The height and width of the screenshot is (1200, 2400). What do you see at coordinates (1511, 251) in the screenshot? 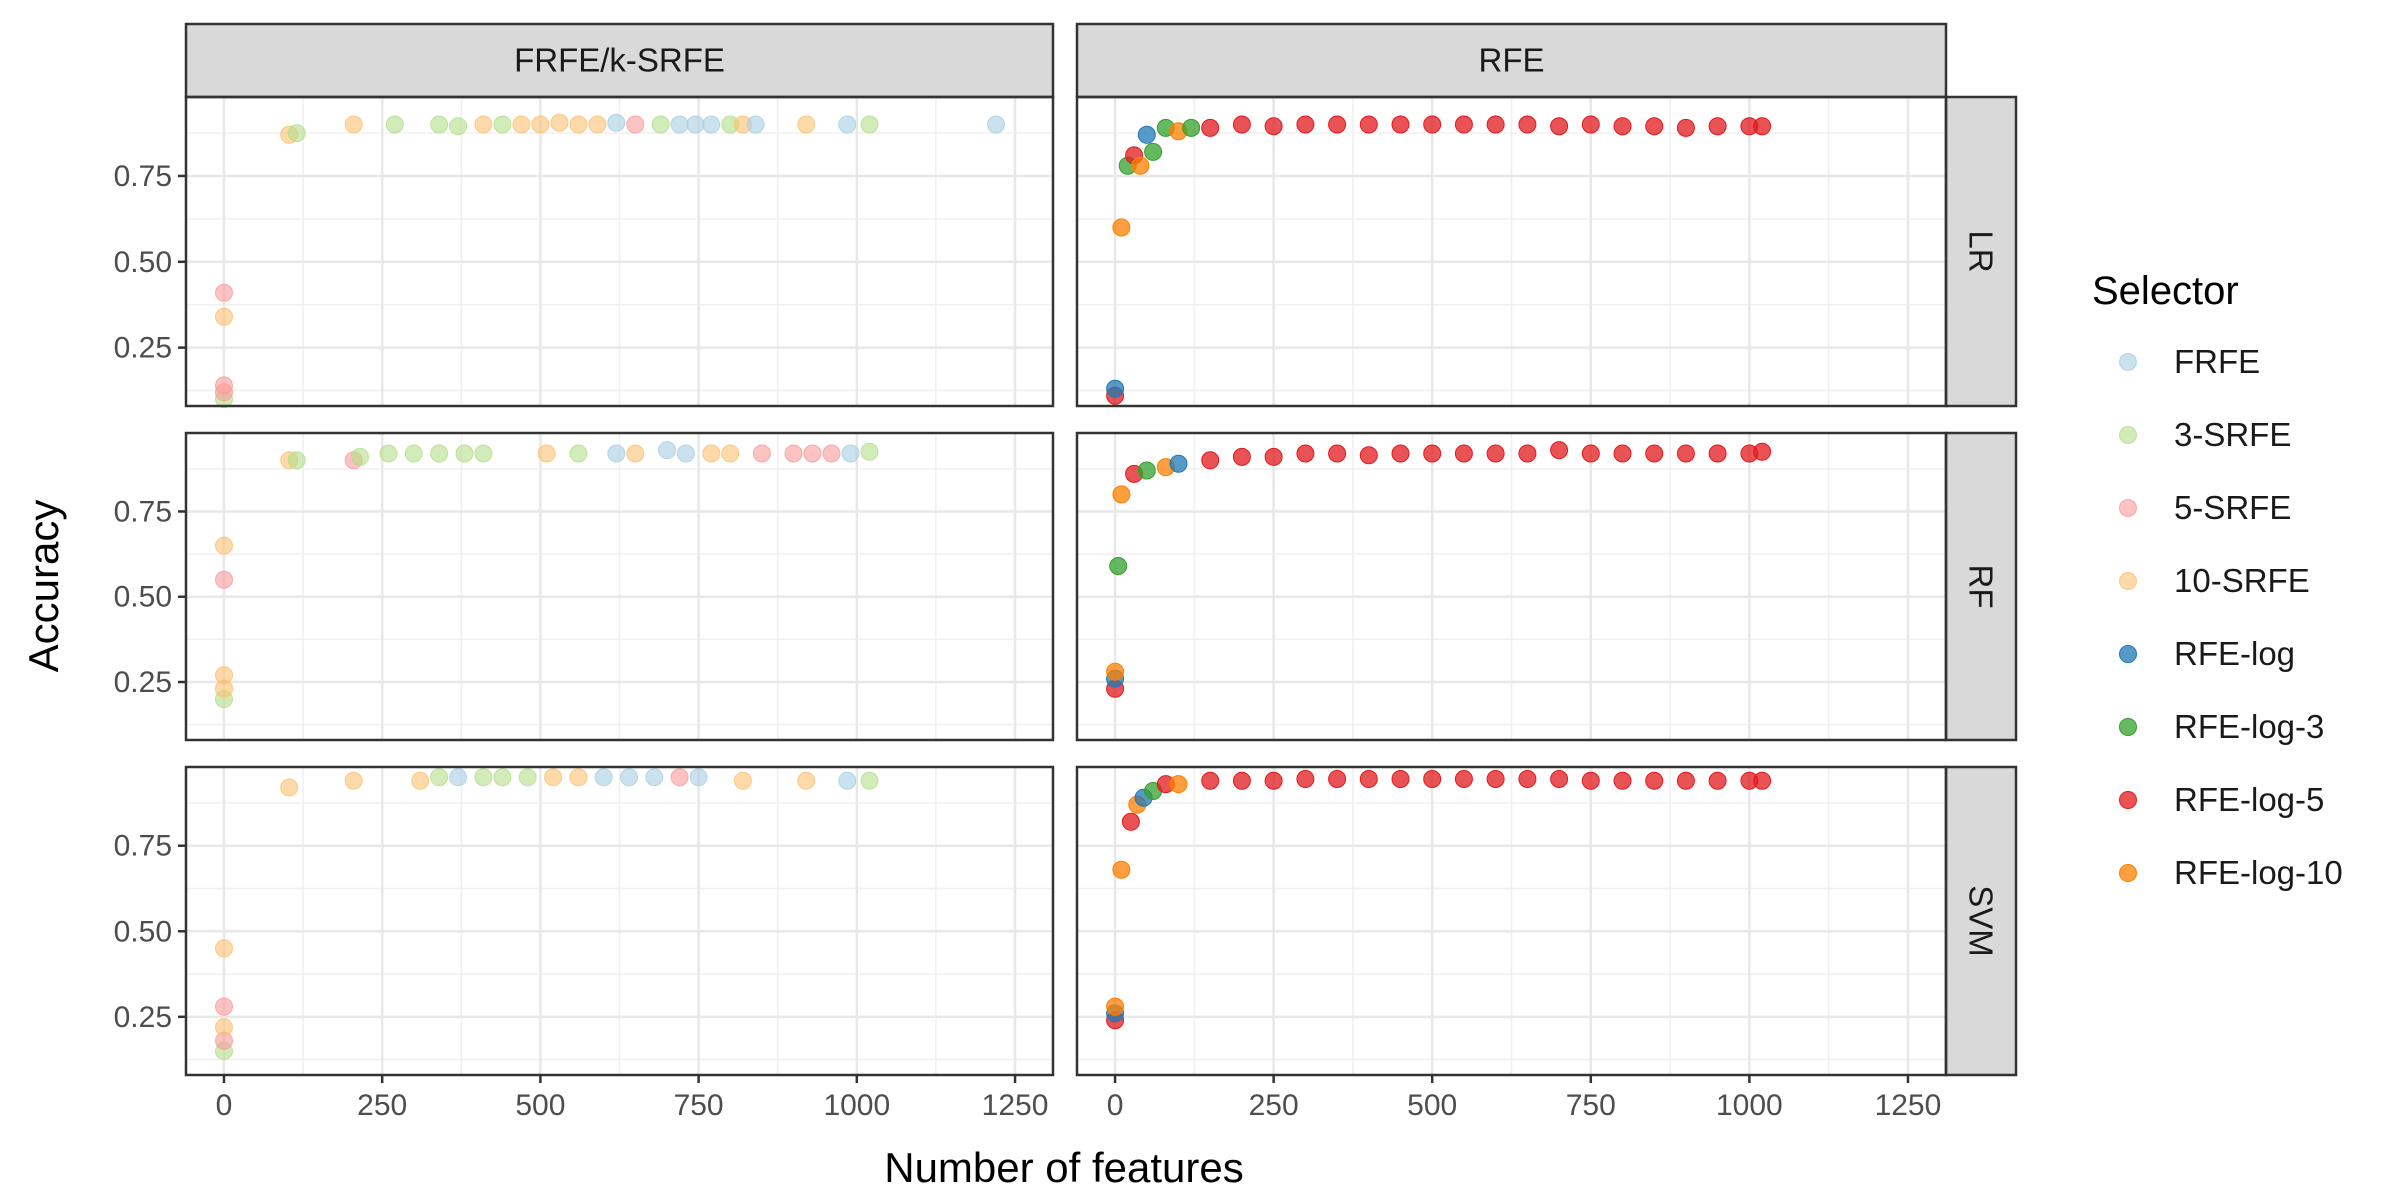
I see `facet-panel-rfe-lr` at bounding box center [1511, 251].